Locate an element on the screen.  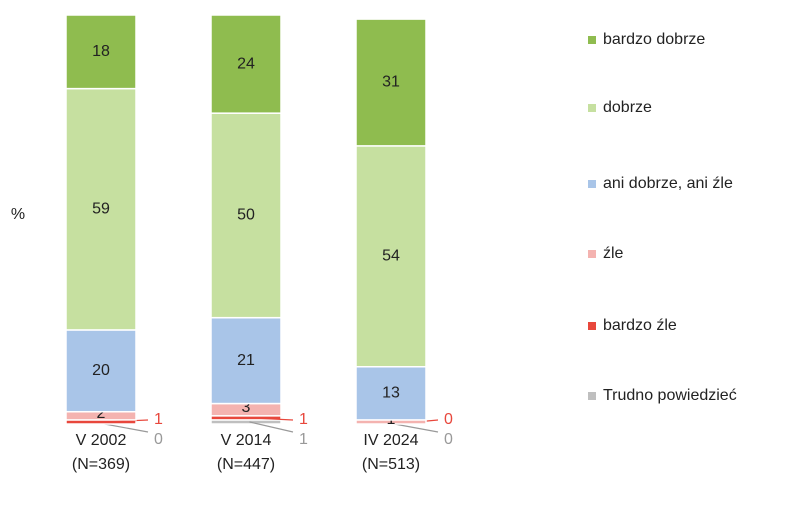
y-axis-label: % is located at coordinates (18, 214).